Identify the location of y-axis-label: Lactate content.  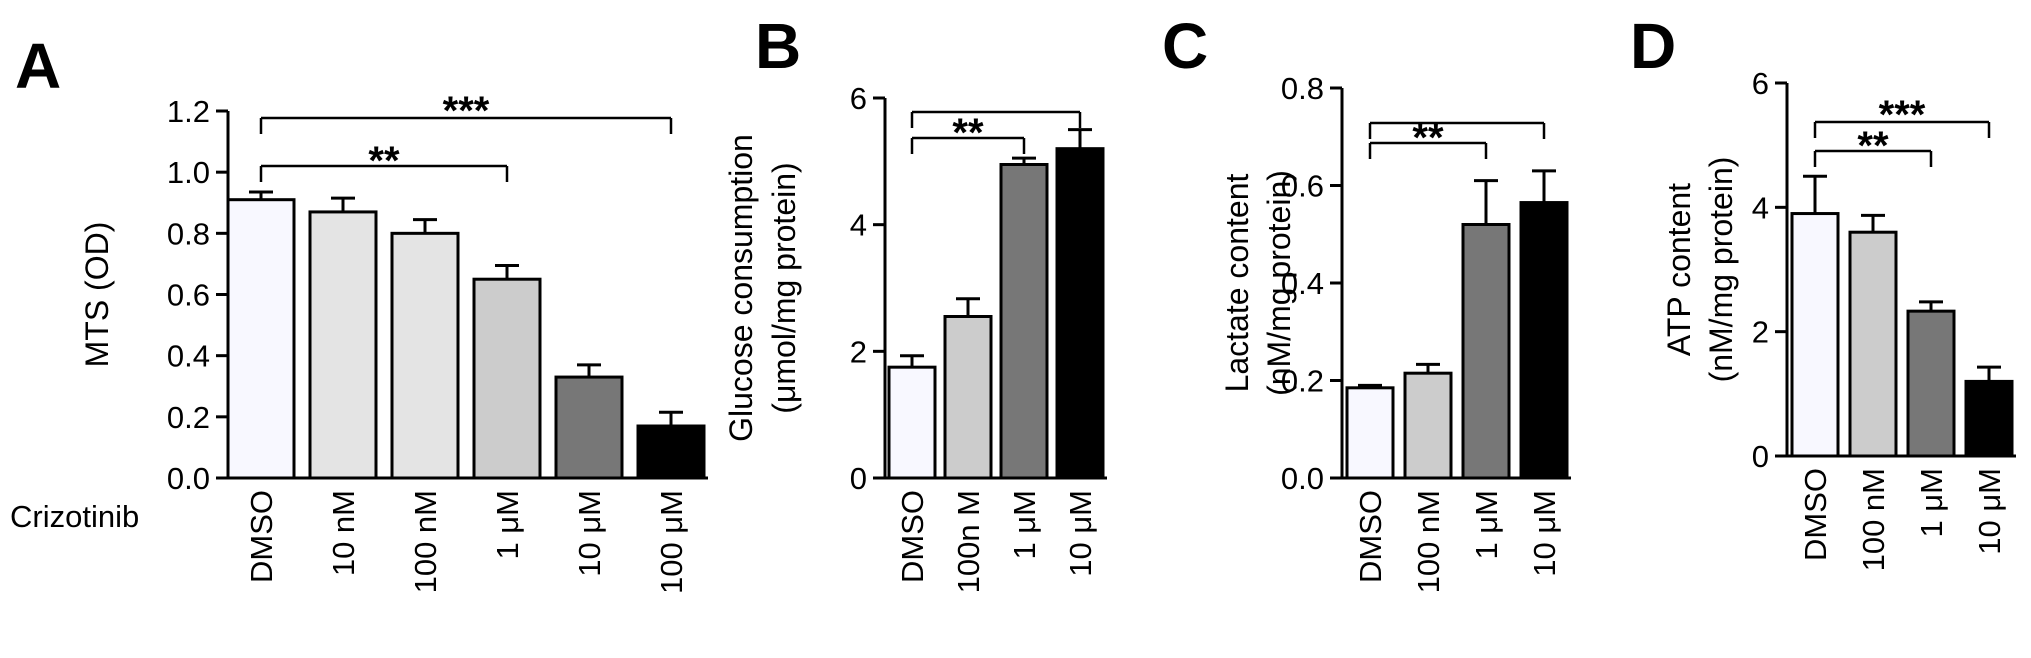
(1237, 282).